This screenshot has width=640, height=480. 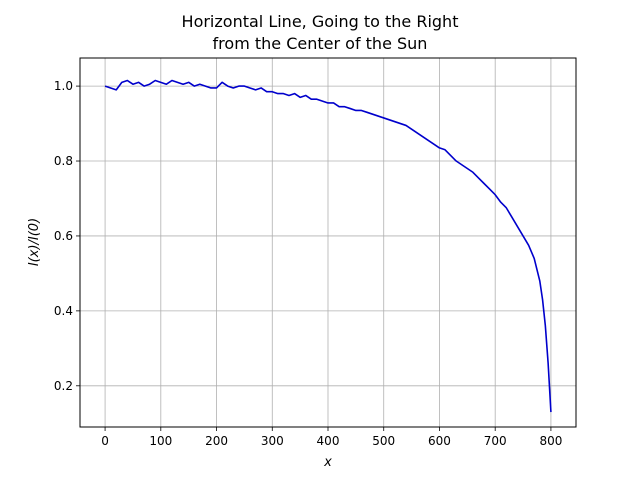 What do you see at coordinates (495, 441) in the screenshot?
I see `x-tick-label: 700` at bounding box center [495, 441].